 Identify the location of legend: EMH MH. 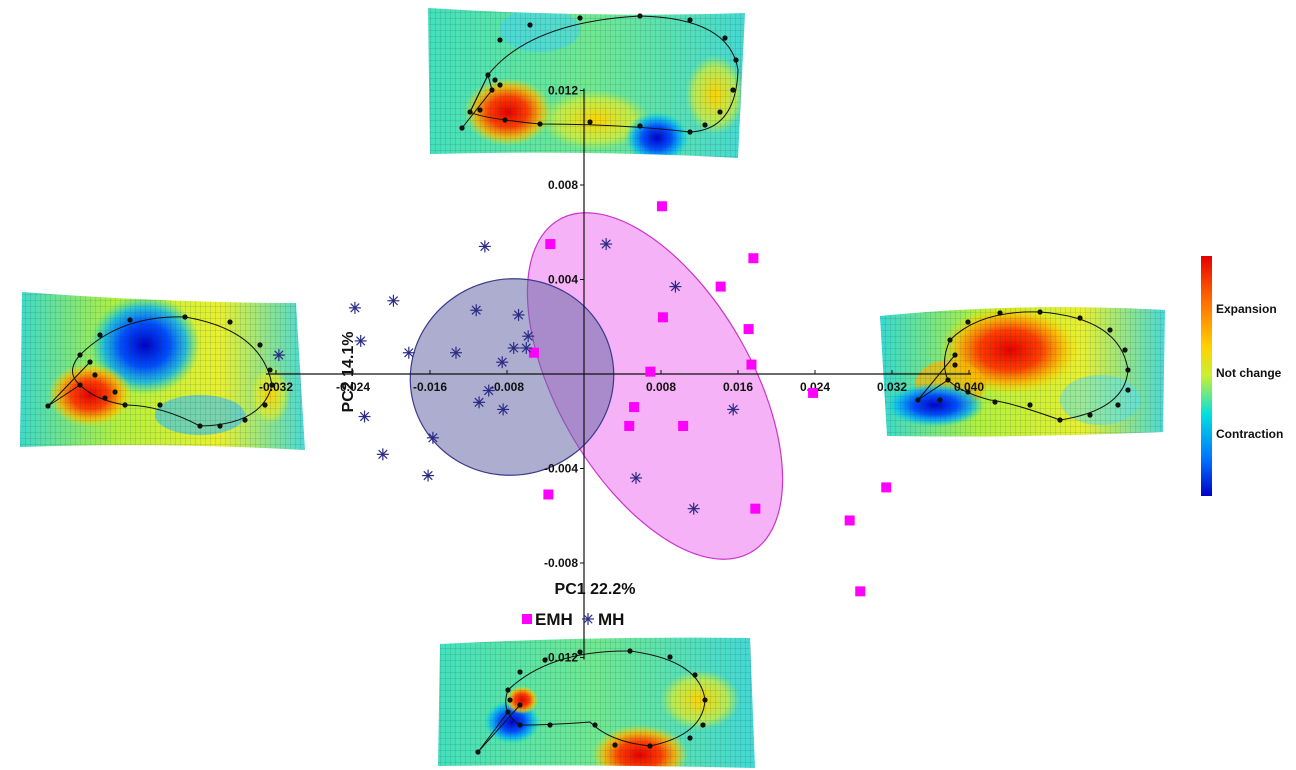
(573, 619).